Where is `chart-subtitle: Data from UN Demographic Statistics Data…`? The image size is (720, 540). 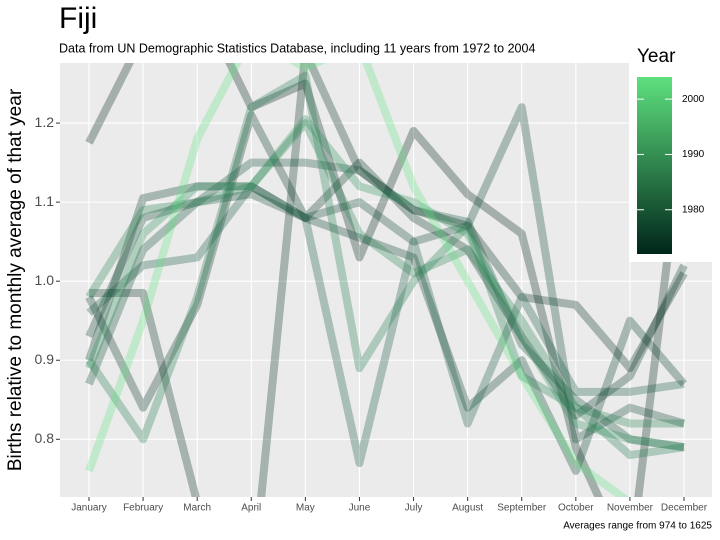 chart-subtitle: Data from UN Demographic Statistics Data… is located at coordinates (297, 48).